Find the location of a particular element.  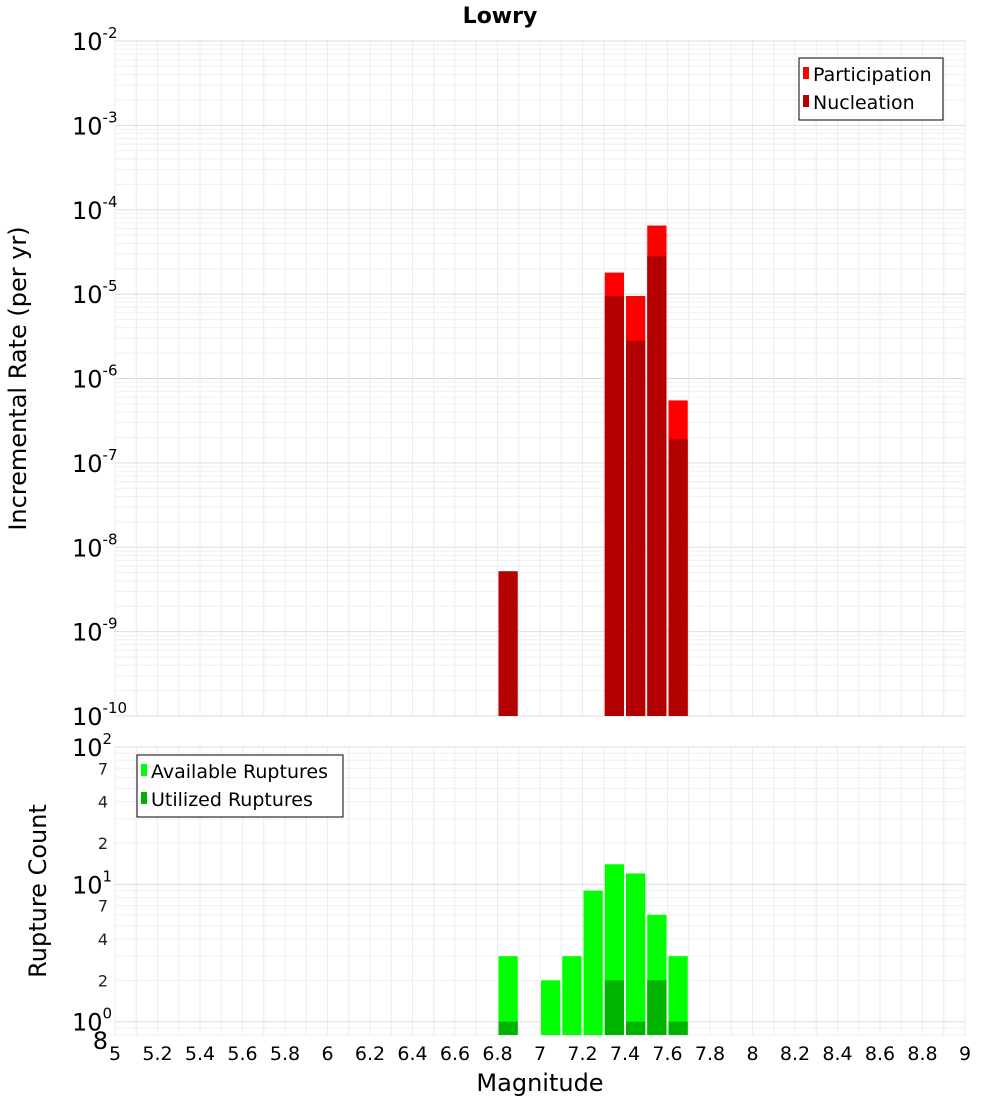

x-tick-label: 8.8 is located at coordinates (922, 1054).